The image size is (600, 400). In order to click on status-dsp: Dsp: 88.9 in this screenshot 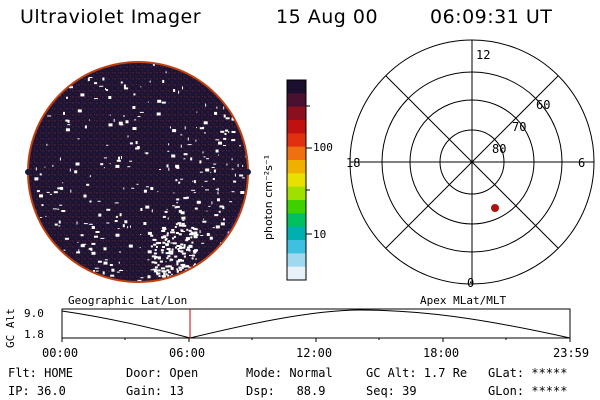, I will do `click(286, 391)`.